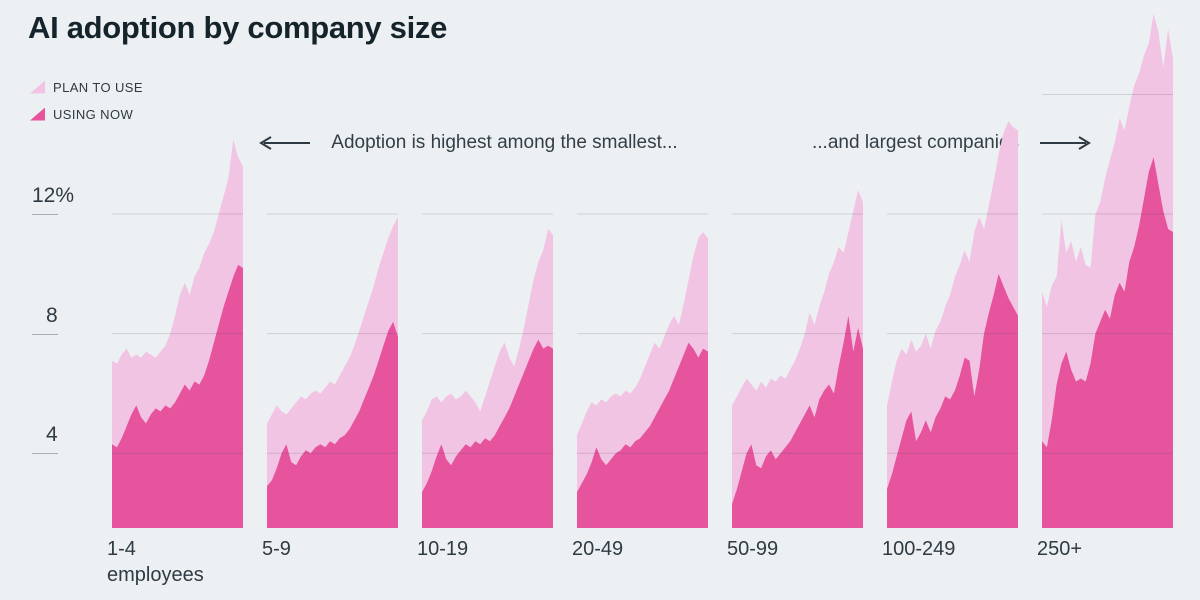 Image resolution: width=1200 pixels, height=600 pixels. I want to click on using-now-swatch-icon, so click(37, 114).